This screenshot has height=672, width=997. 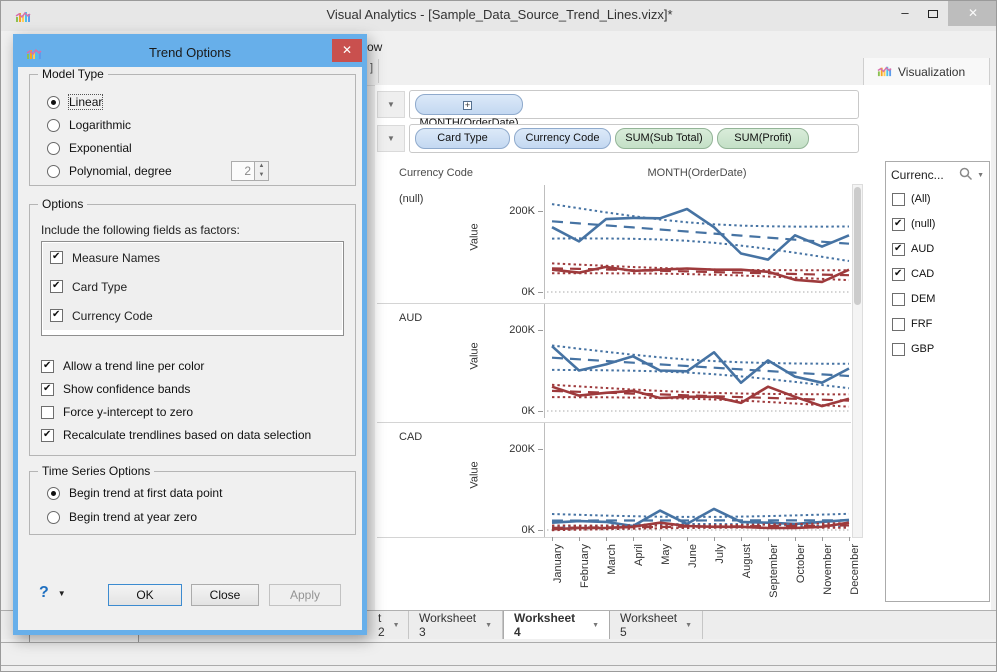 What do you see at coordinates (937, 175) in the screenshot?
I see `filter-header: Currenc... ▼` at bounding box center [937, 175].